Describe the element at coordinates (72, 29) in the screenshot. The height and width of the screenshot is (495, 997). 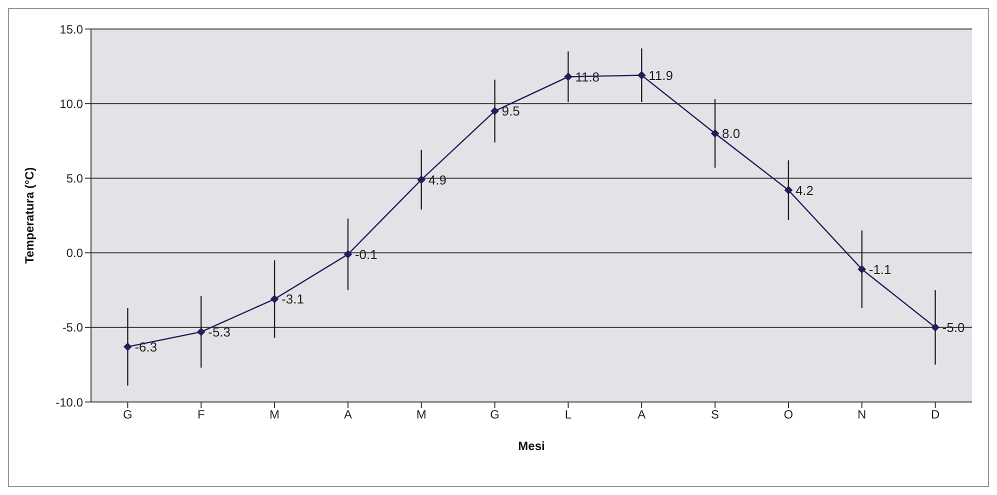
I see `y-tick-label: 15.0` at that location.